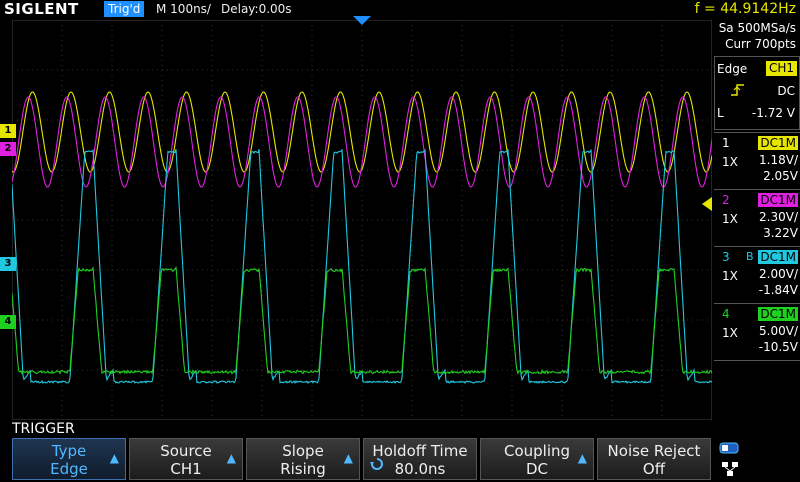 The width and height of the screenshot is (800, 482). Describe the element at coordinates (781, 68) in the screenshot. I see `trigger-source-badge: CH1` at that location.